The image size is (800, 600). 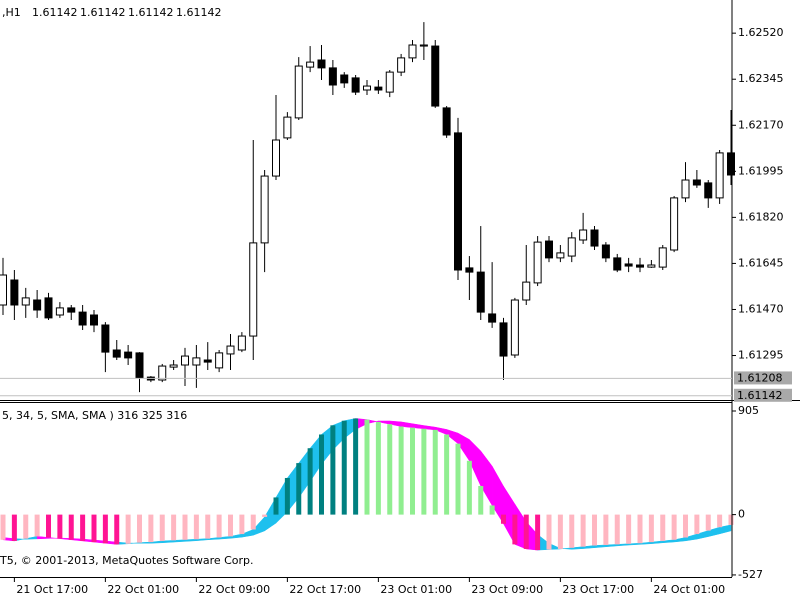 What do you see at coordinates (741, 514) in the screenshot?
I see `y-tick-label: 0` at bounding box center [741, 514].